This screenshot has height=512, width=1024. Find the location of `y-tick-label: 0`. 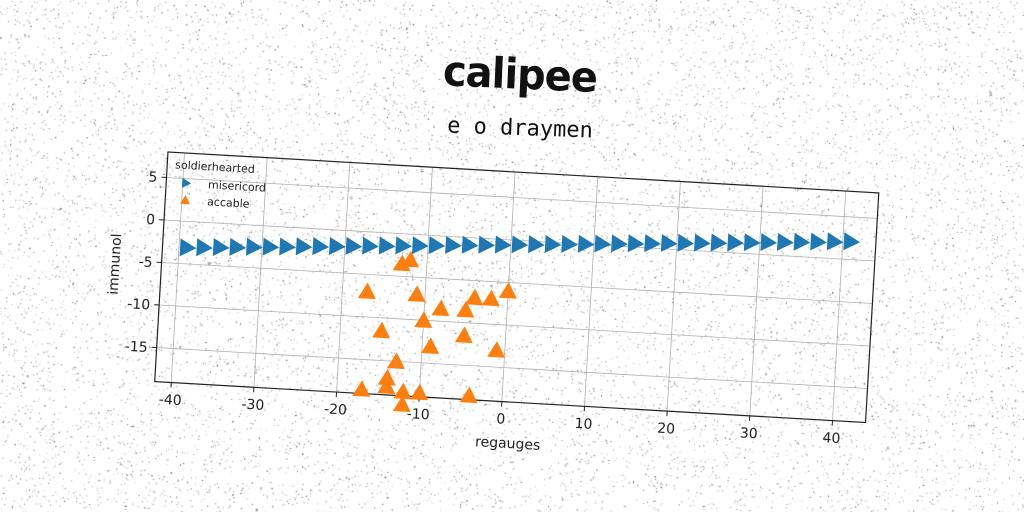

y-tick-label: 0 is located at coordinates (151, 220).